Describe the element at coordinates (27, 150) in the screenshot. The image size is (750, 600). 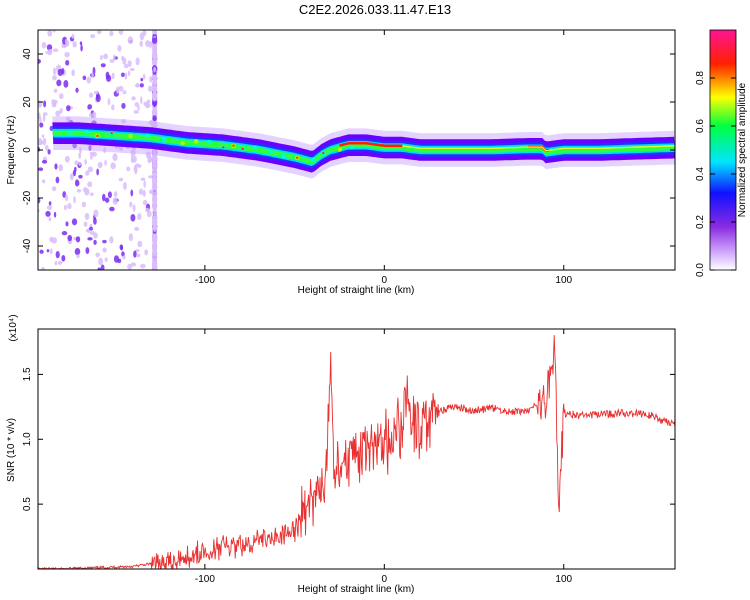
I see `spectrogram-y-tick-label: 0` at that location.